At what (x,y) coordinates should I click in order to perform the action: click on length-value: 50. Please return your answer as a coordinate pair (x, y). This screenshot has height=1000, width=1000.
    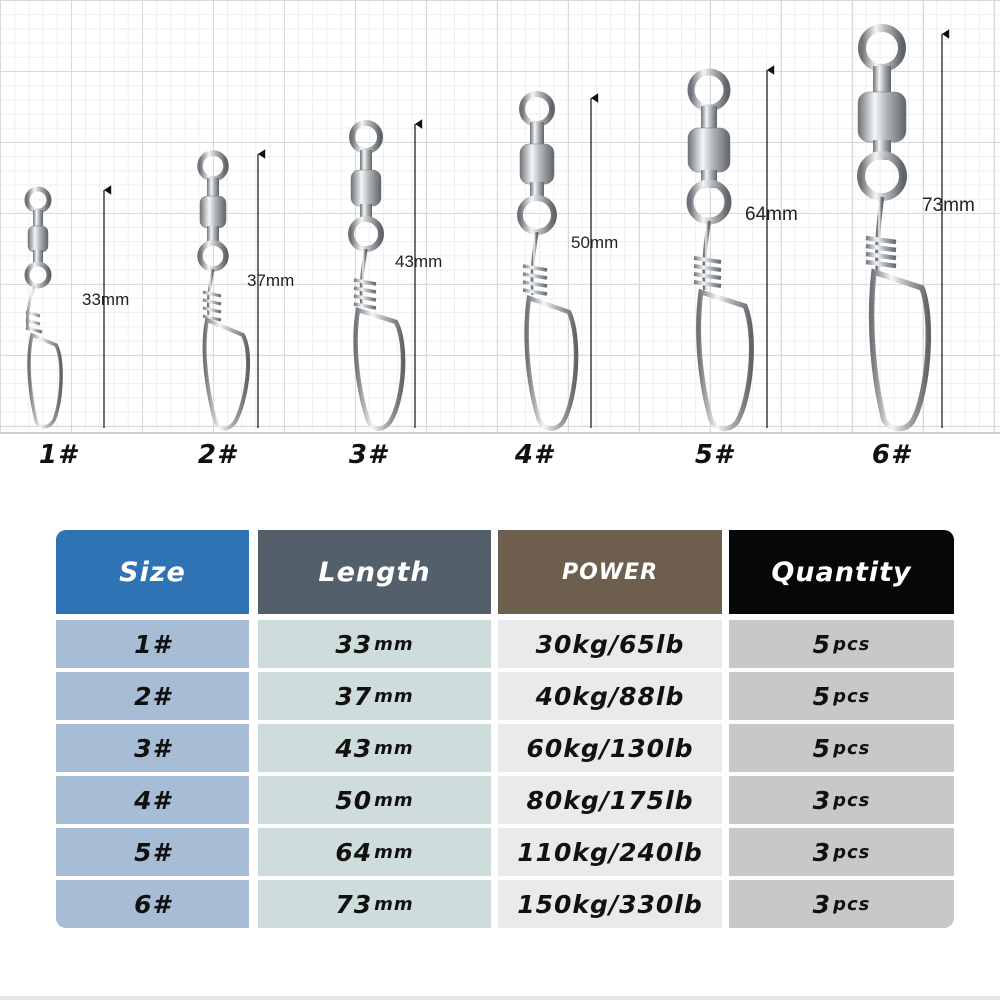
    Looking at the image, I should click on (354, 800).